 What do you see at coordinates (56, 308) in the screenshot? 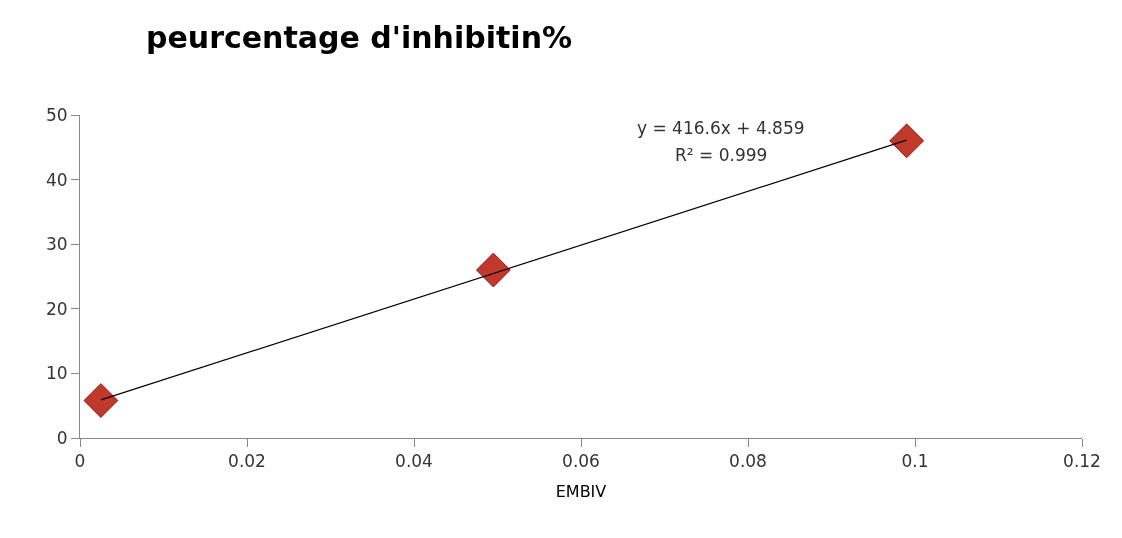
I see `y-tick-label: 20` at bounding box center [56, 308].